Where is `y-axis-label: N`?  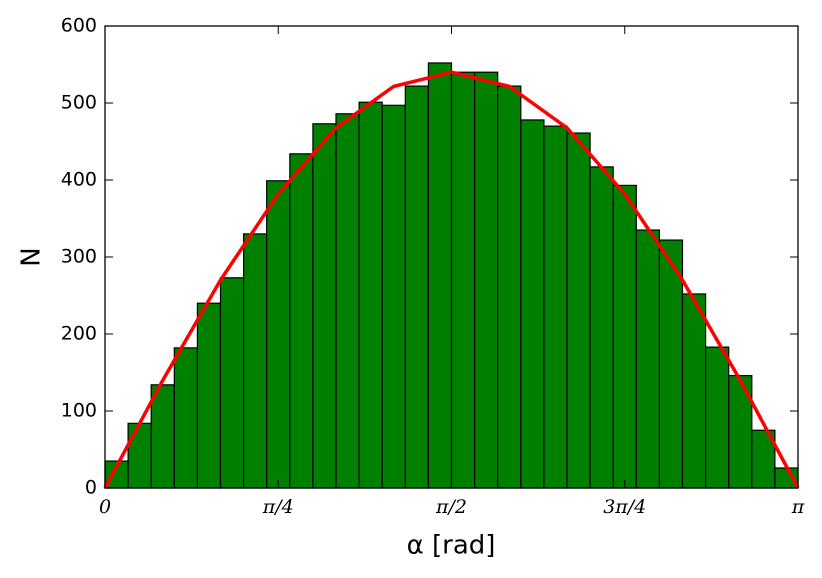 y-axis-label: N is located at coordinates (32, 256).